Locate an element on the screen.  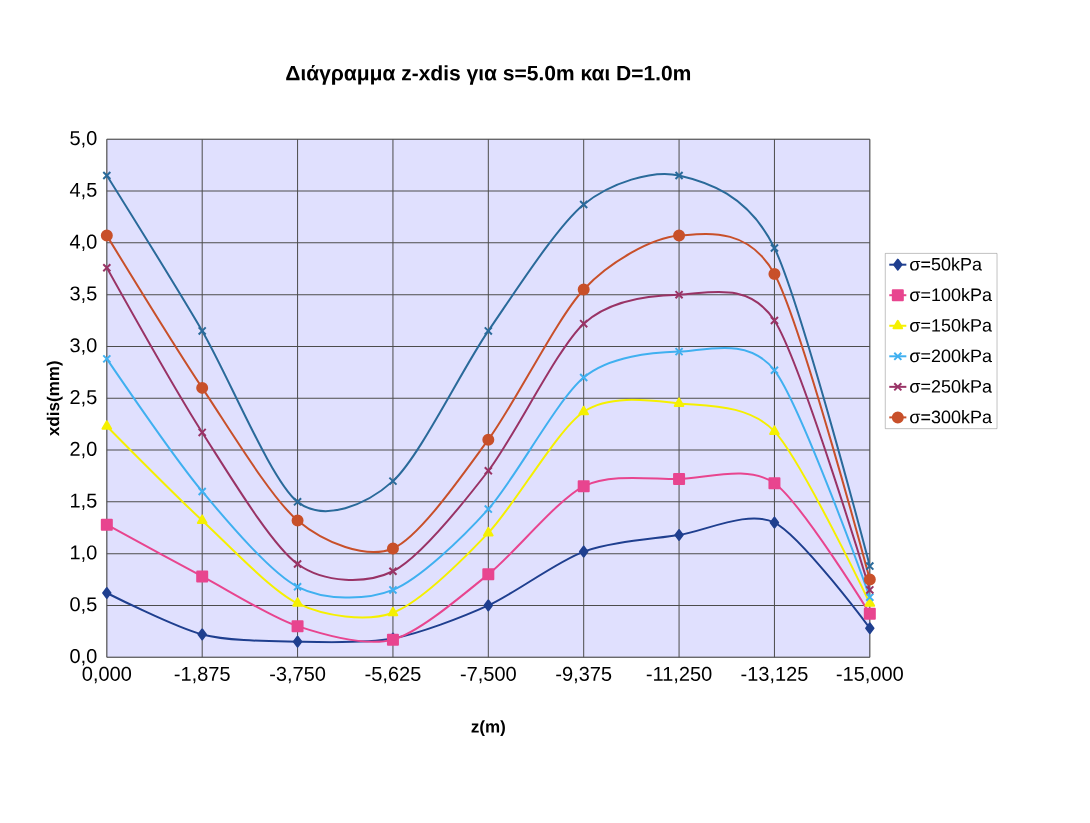
y-tick-label: 0,0 is located at coordinates (83, 657).